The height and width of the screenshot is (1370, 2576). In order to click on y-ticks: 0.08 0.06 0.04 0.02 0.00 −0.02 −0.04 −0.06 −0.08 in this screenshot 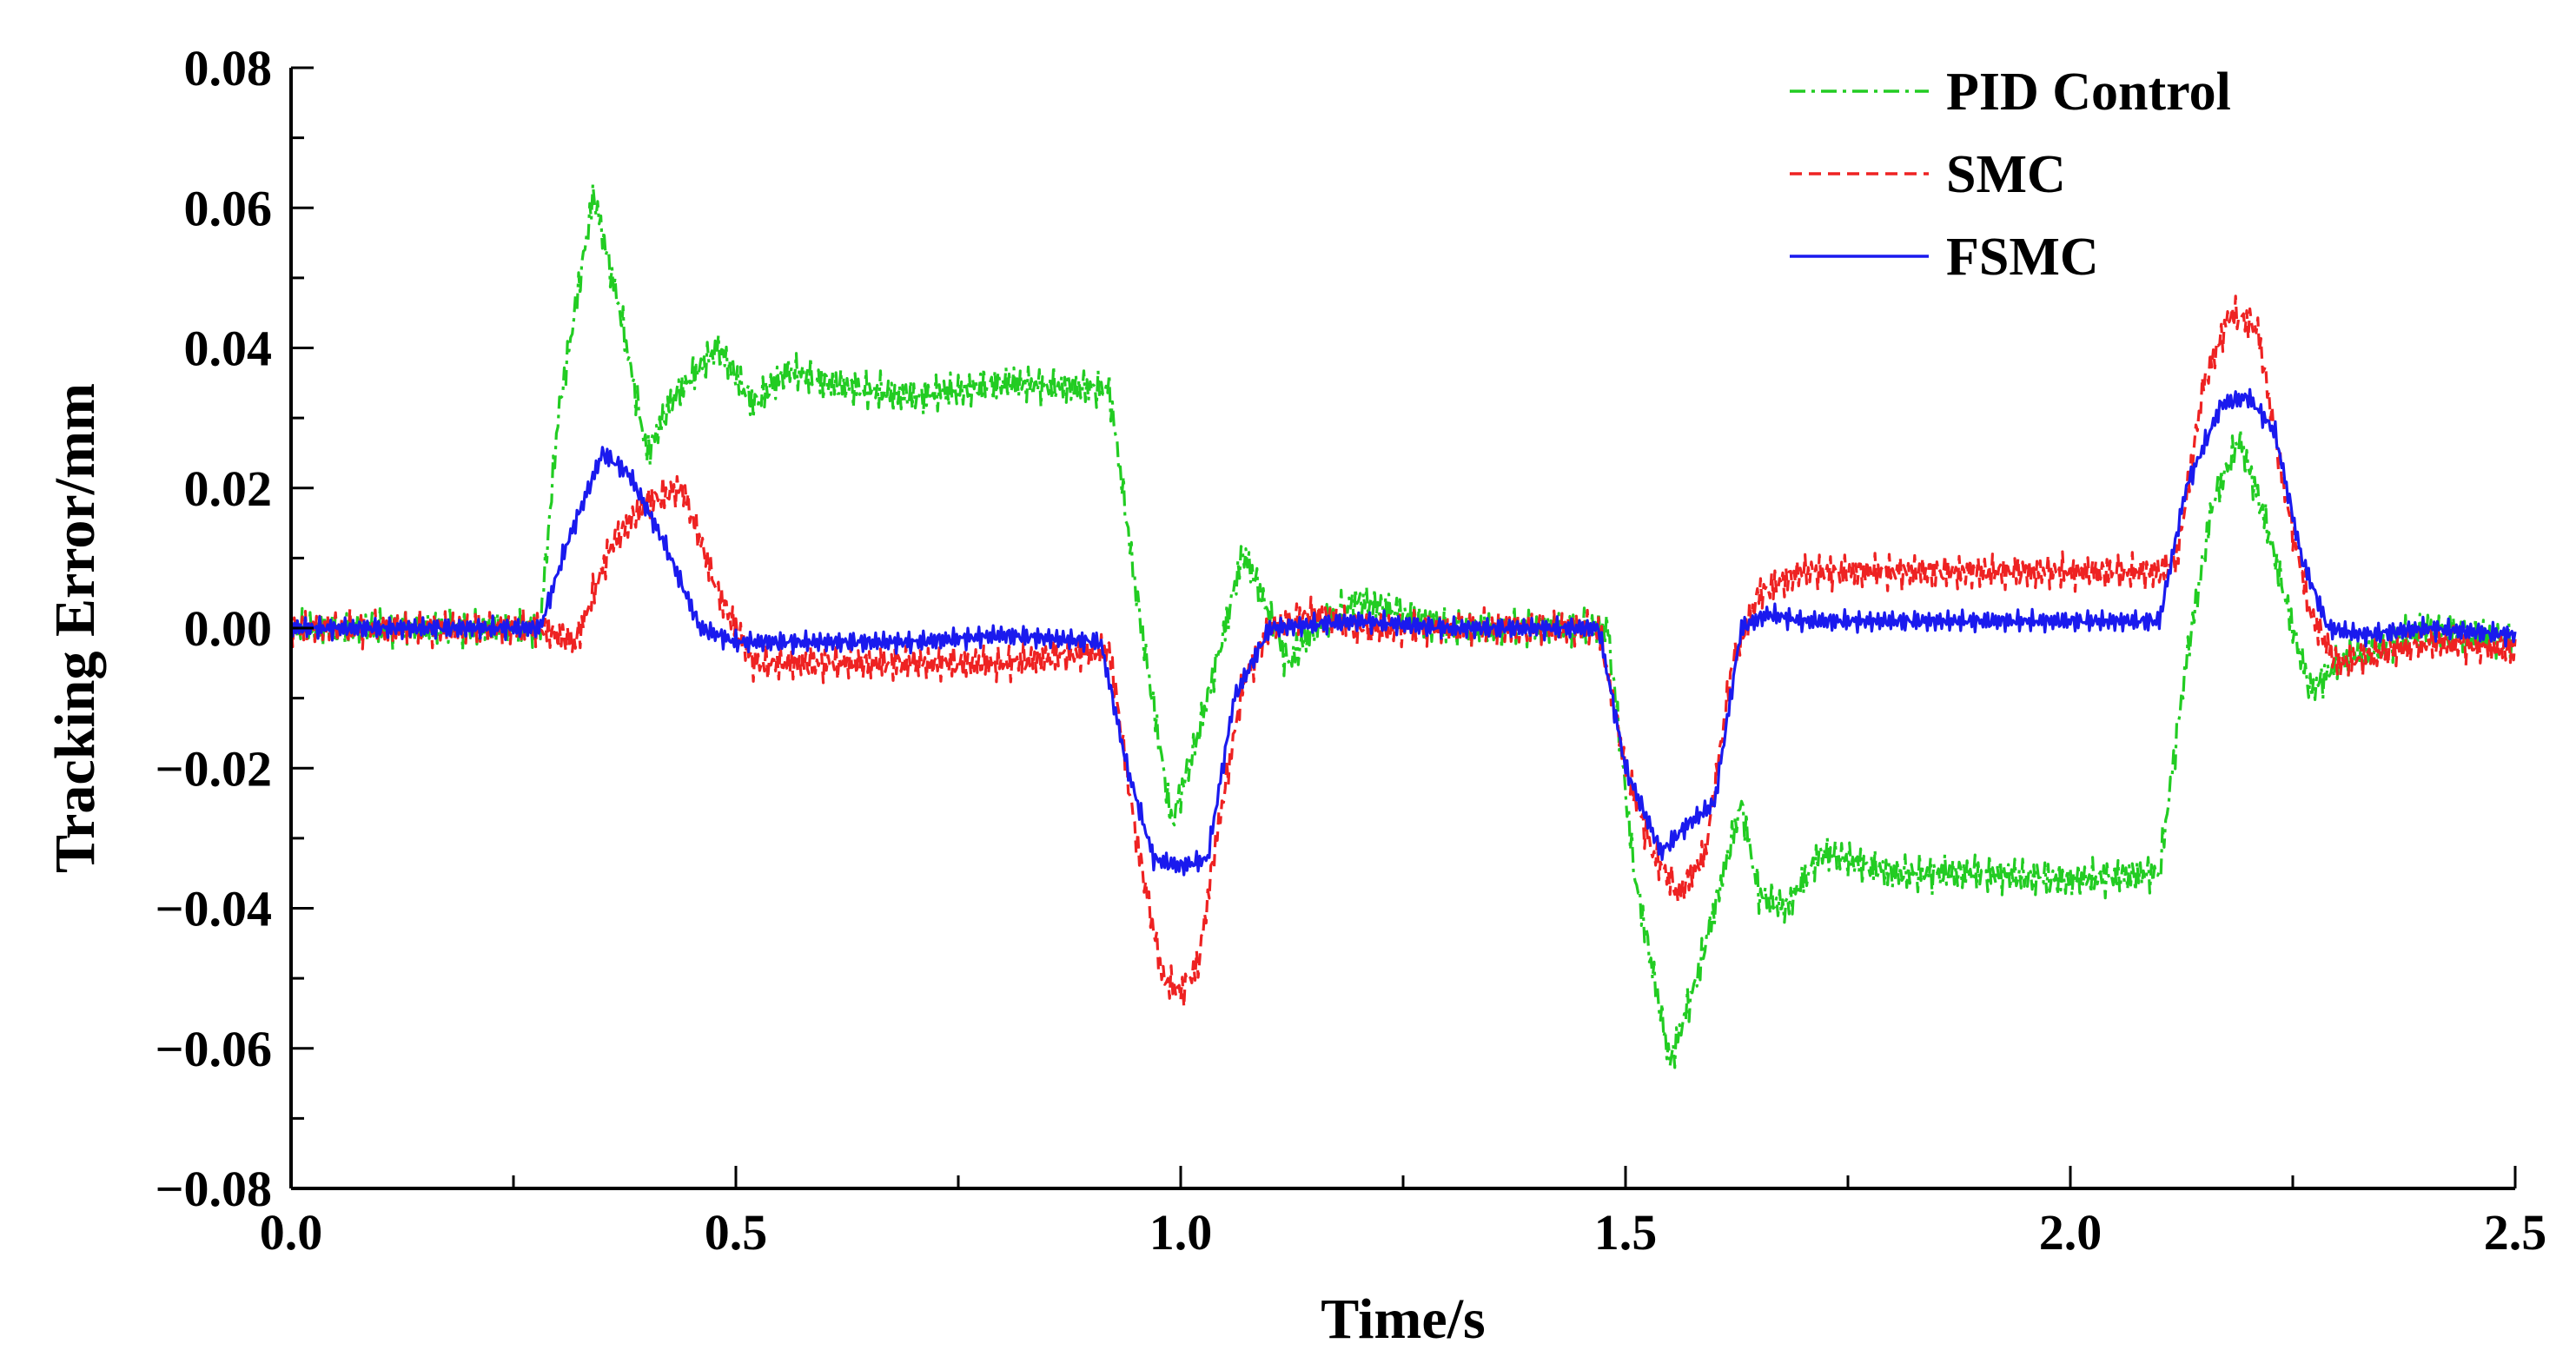, I will do `click(234, 628)`.